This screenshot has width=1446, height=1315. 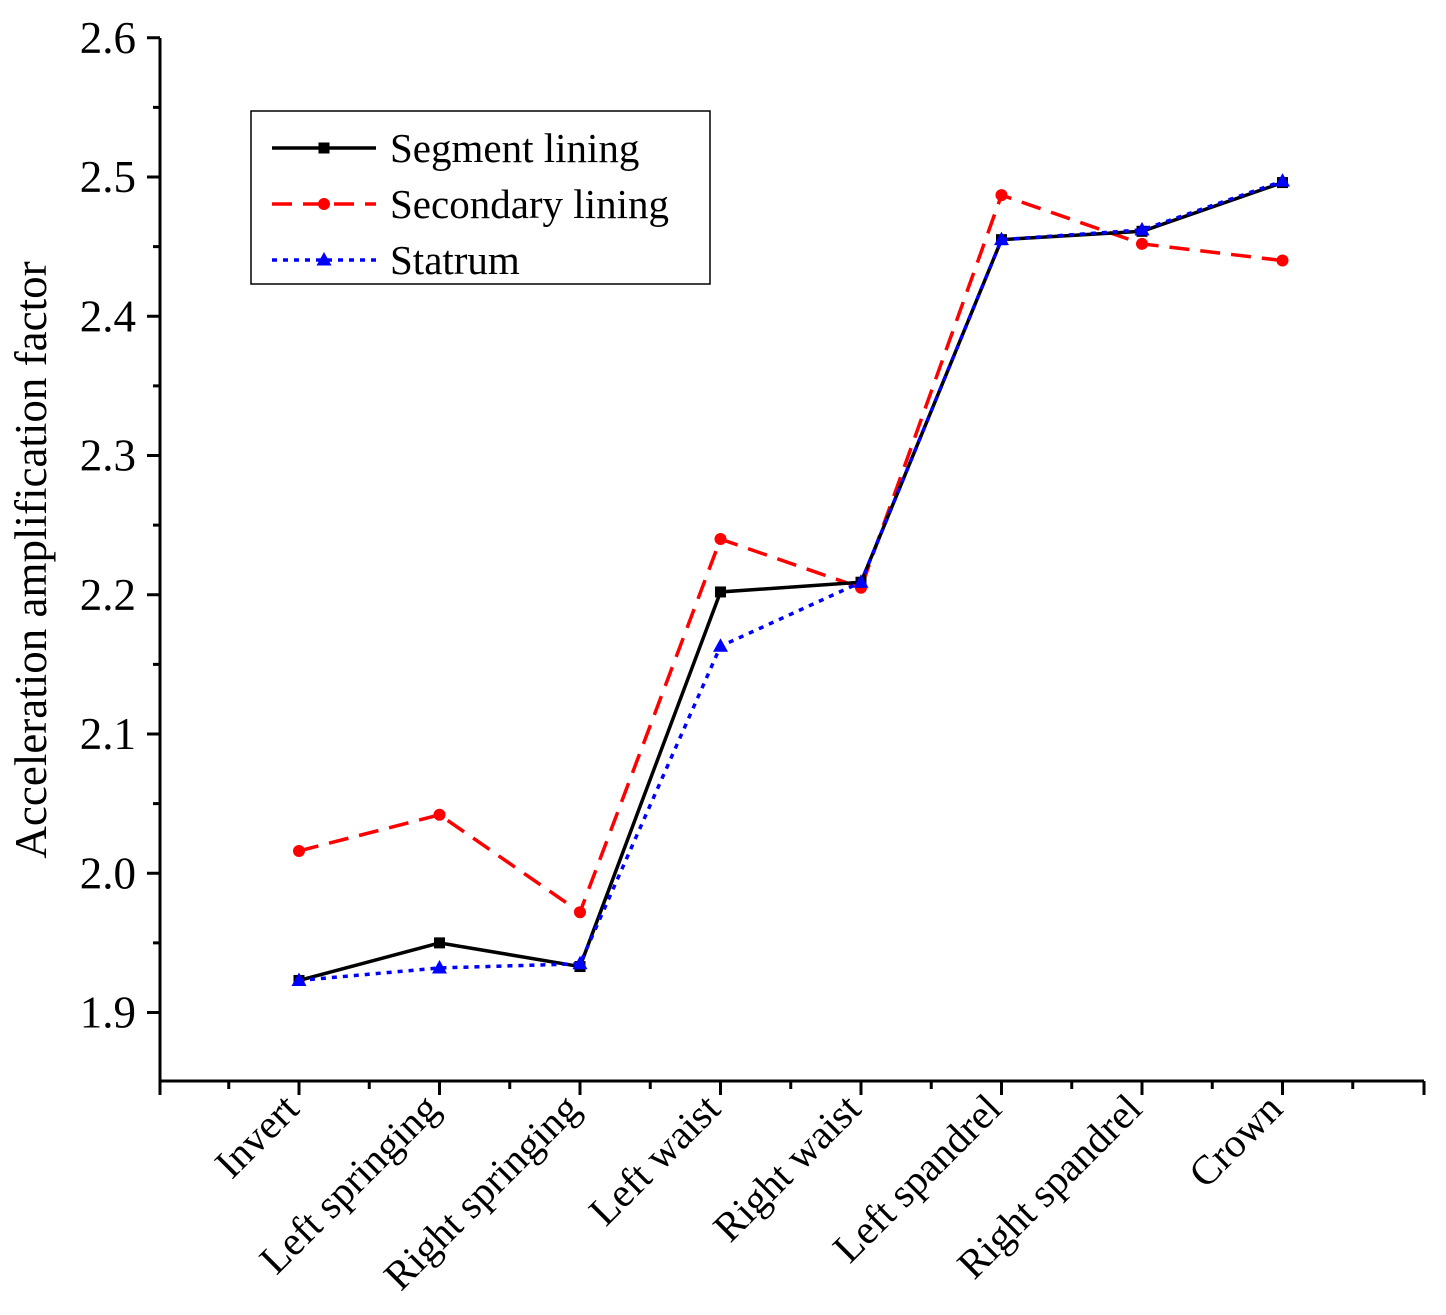 I want to click on y-tick-label: 2.3, so click(x=108, y=456).